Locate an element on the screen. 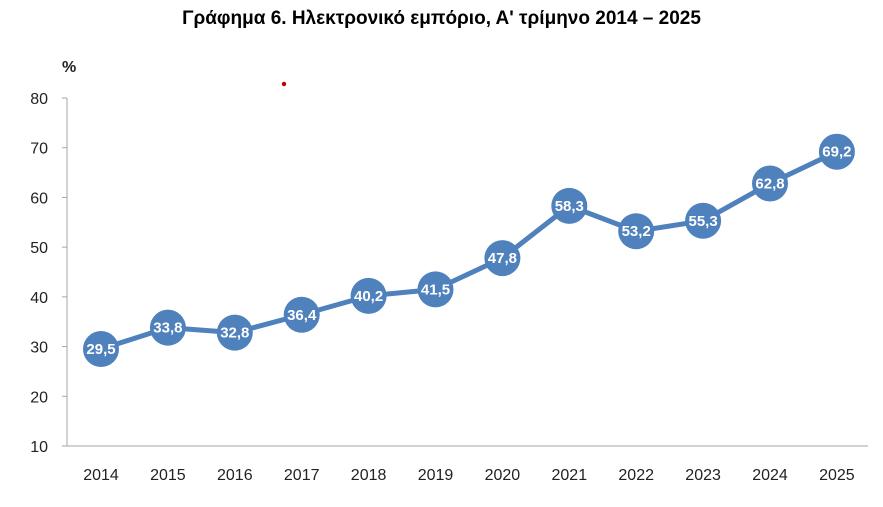 The width and height of the screenshot is (883, 507). data-label: 47,8 is located at coordinates (502, 258).